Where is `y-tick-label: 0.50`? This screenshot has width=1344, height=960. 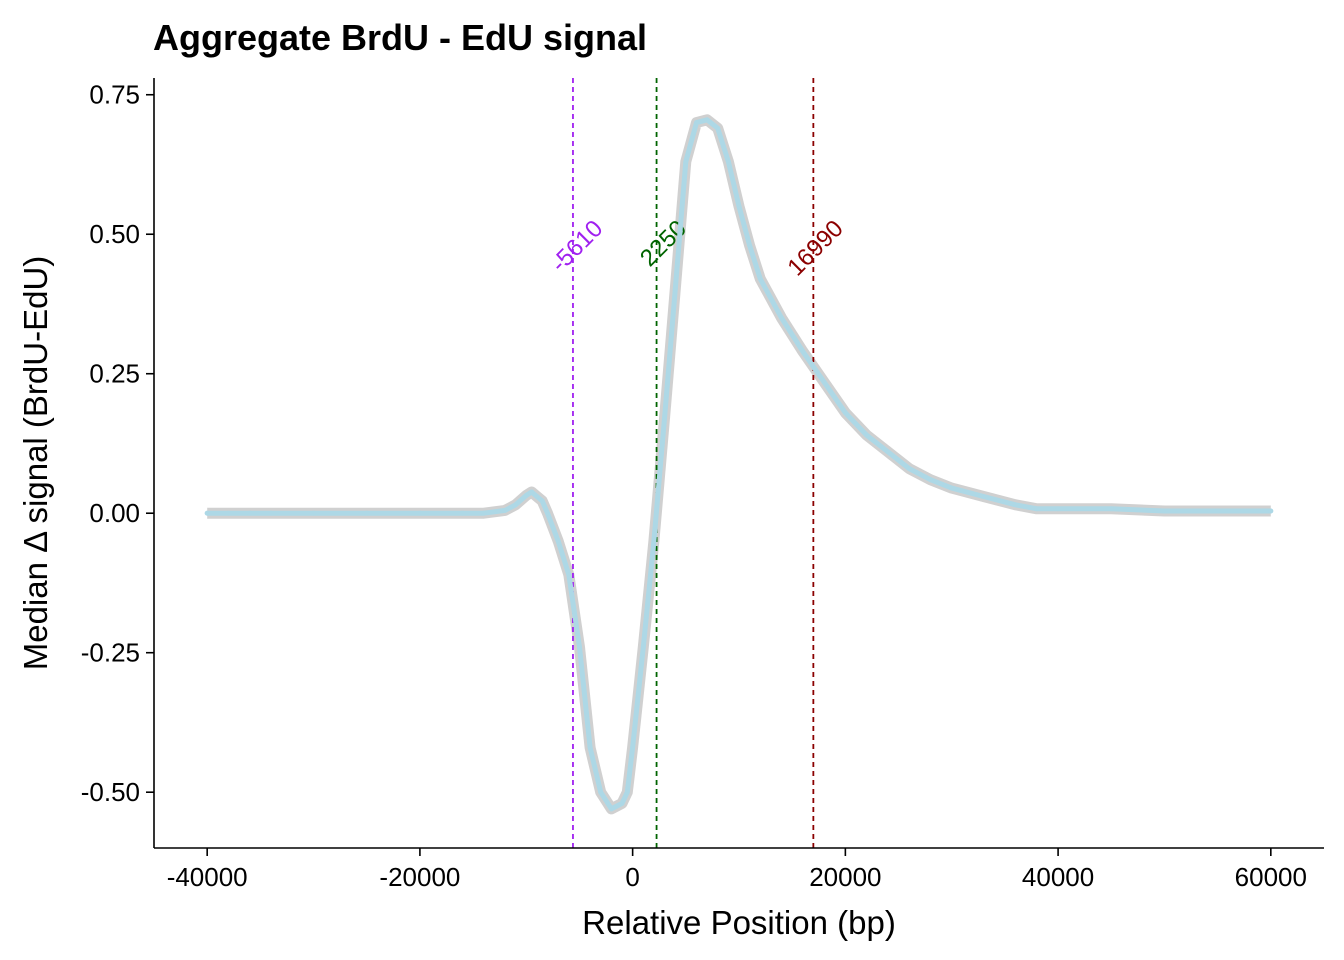
y-tick-label: 0.50 is located at coordinates (114, 234).